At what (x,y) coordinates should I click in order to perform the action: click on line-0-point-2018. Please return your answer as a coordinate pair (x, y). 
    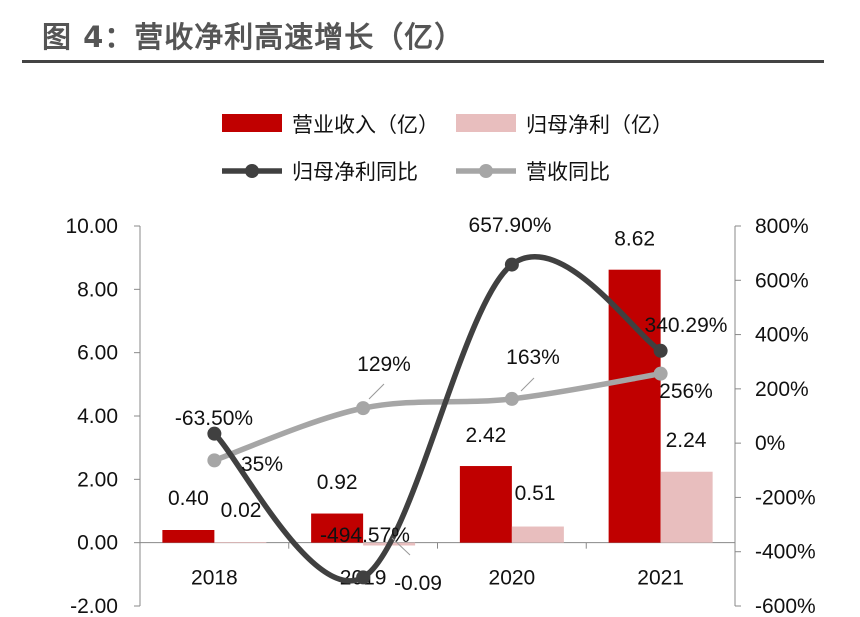
    Looking at the image, I should click on (214, 433).